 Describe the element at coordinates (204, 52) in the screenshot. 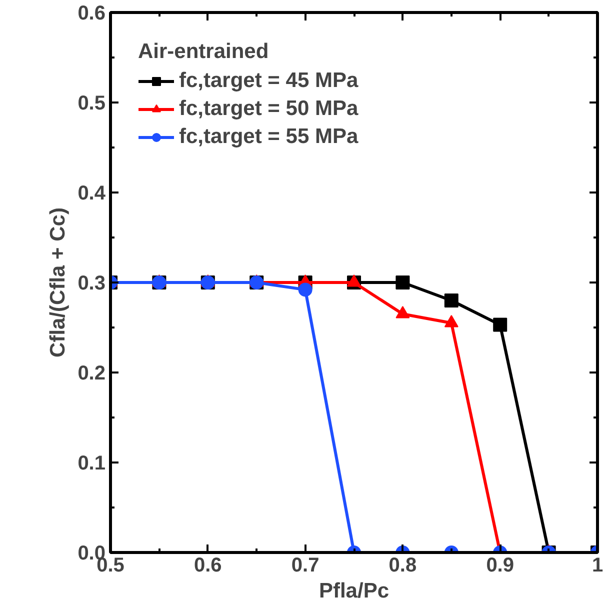

I see `legend-title: Air-entrained` at that location.